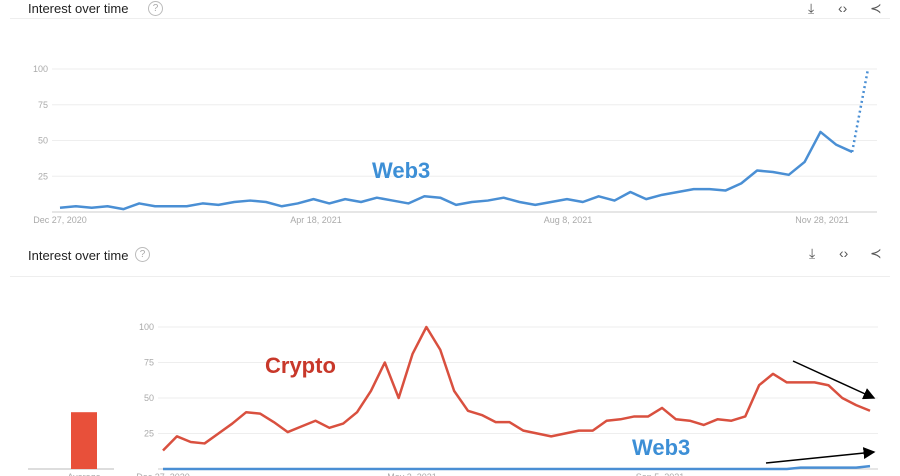  I want to click on x-tick-label: Sep 5, 2021, so click(660, 474).